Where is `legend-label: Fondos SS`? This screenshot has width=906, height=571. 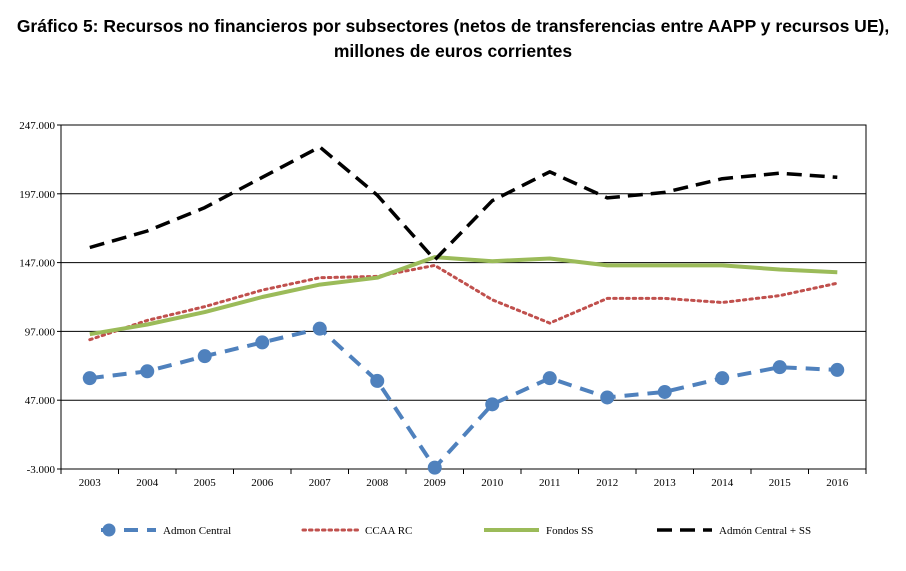 legend-label: Fondos SS is located at coordinates (569, 531).